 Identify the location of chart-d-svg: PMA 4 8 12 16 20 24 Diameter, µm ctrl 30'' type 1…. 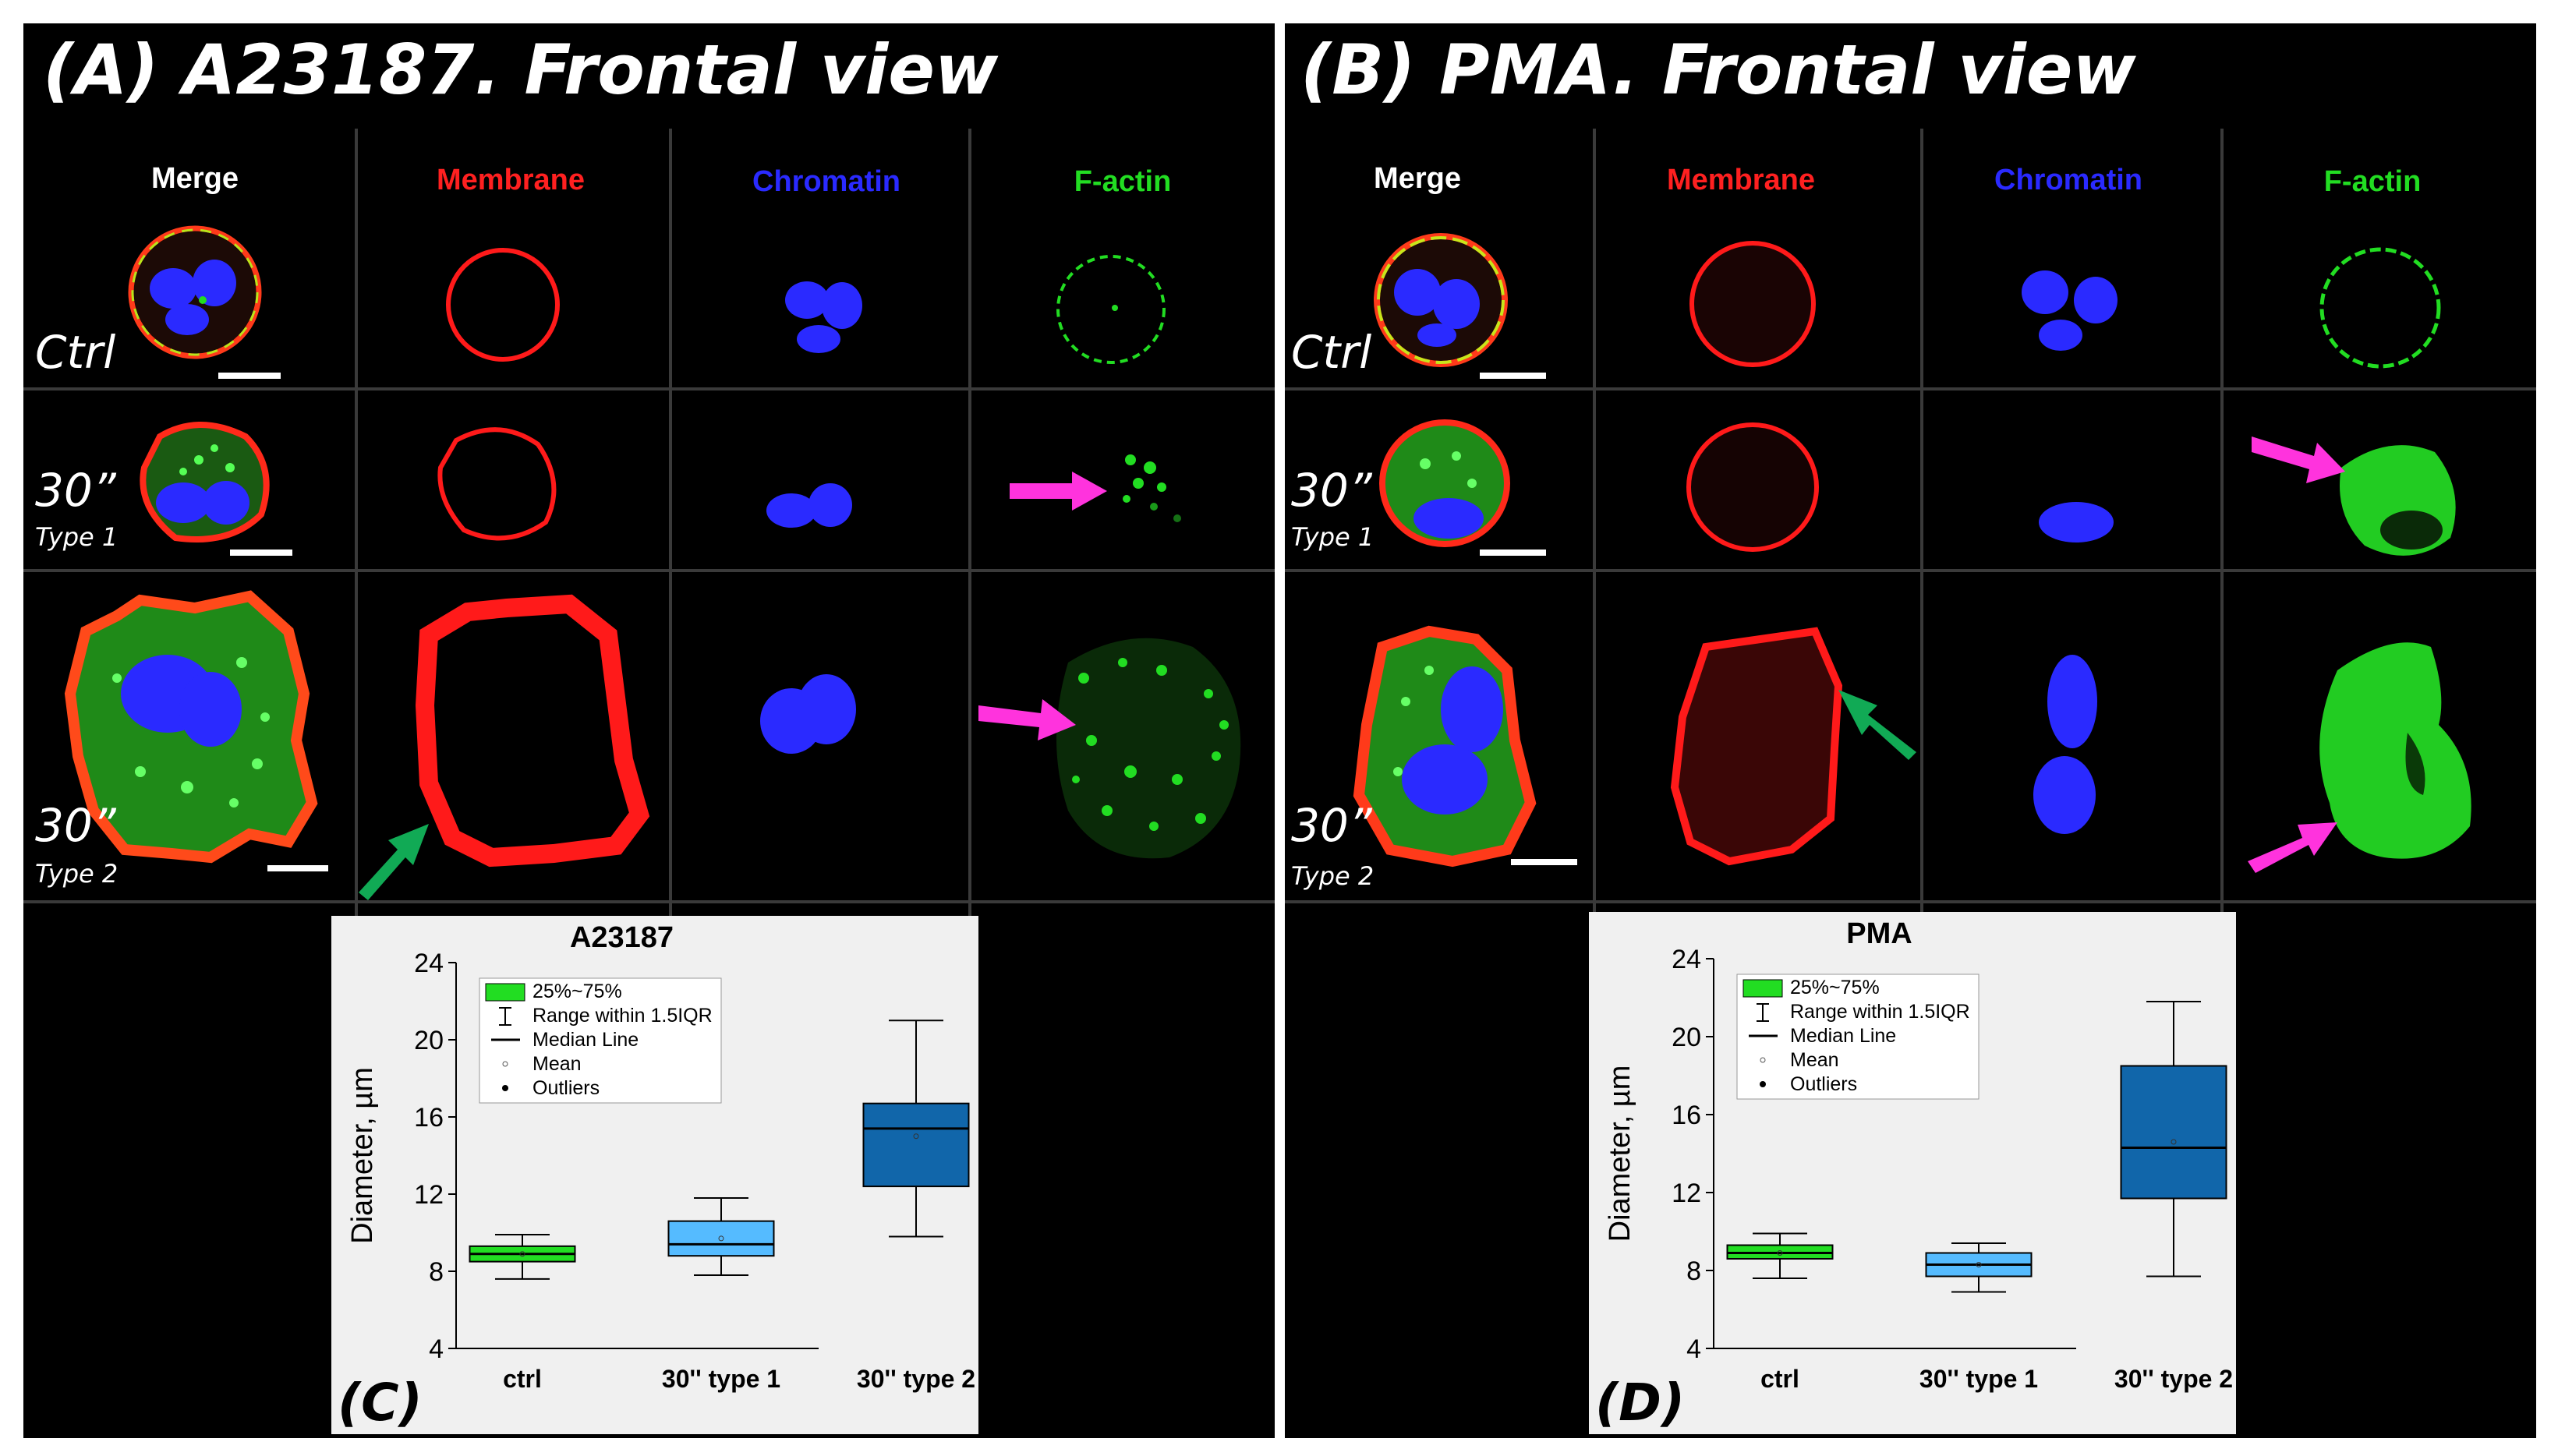
(1914, 1175).